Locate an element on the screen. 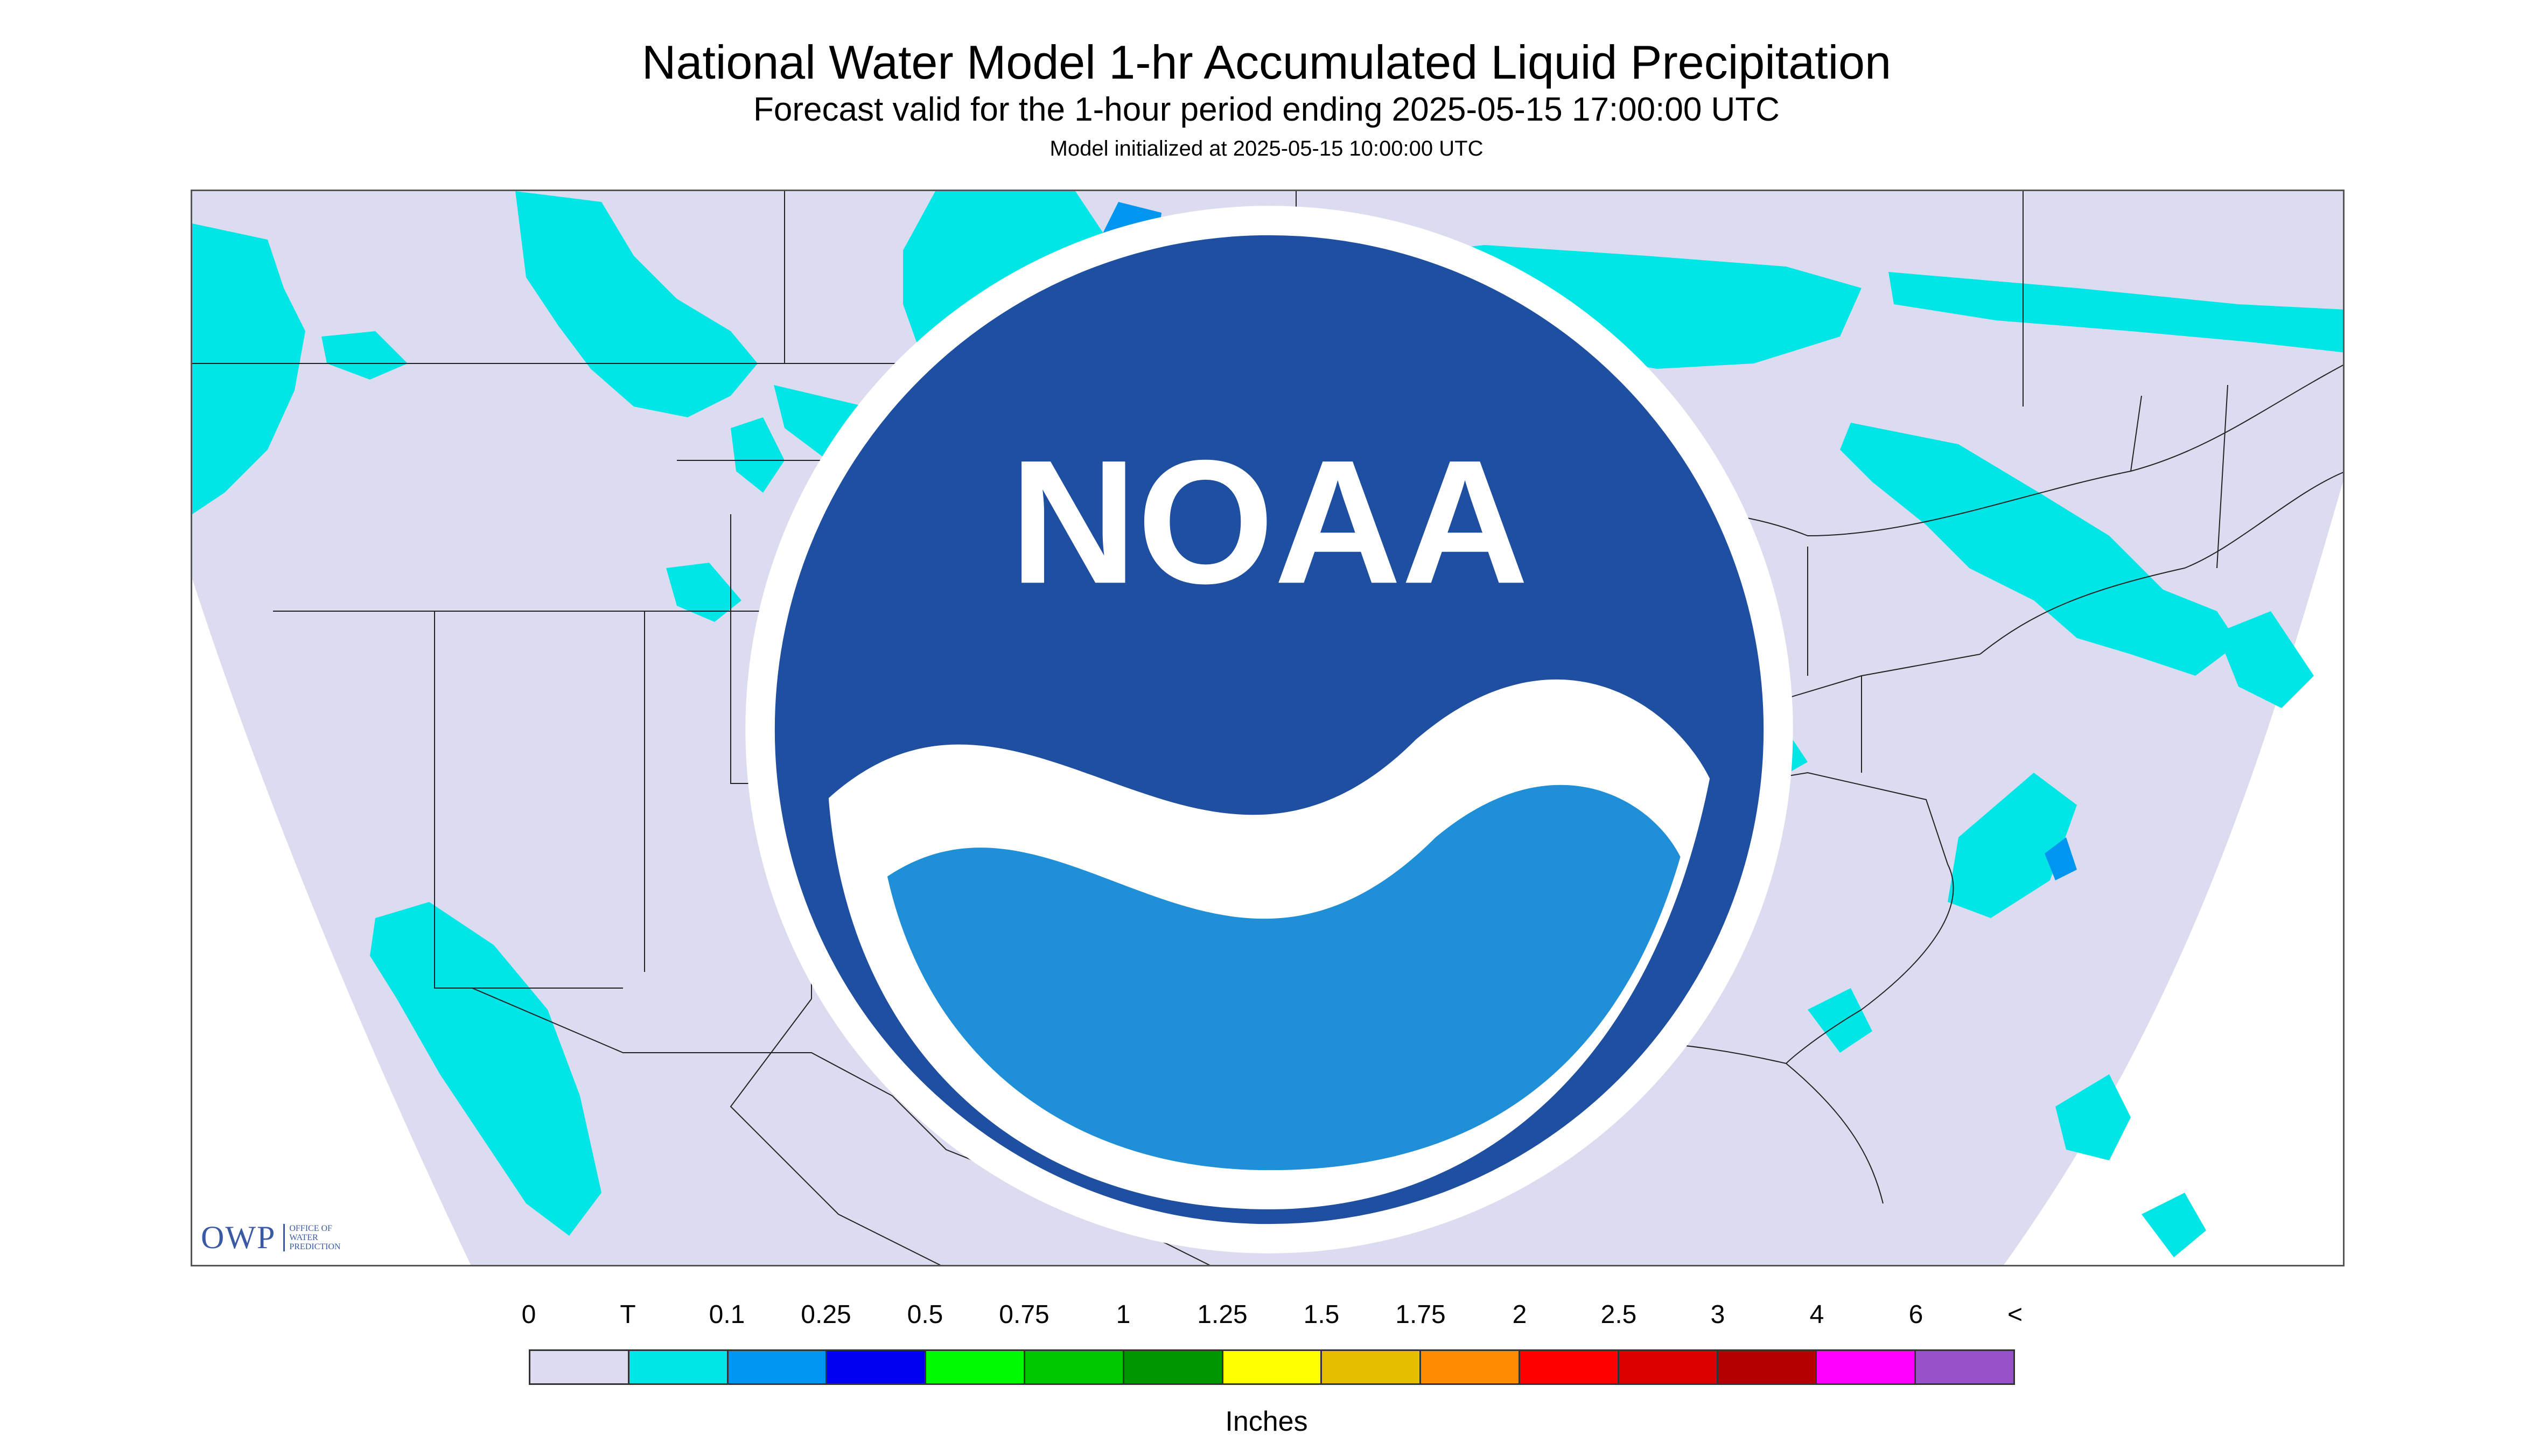 This screenshot has height=1456, width=2533. legend-tick-label: 0.1 is located at coordinates (727, 1314).